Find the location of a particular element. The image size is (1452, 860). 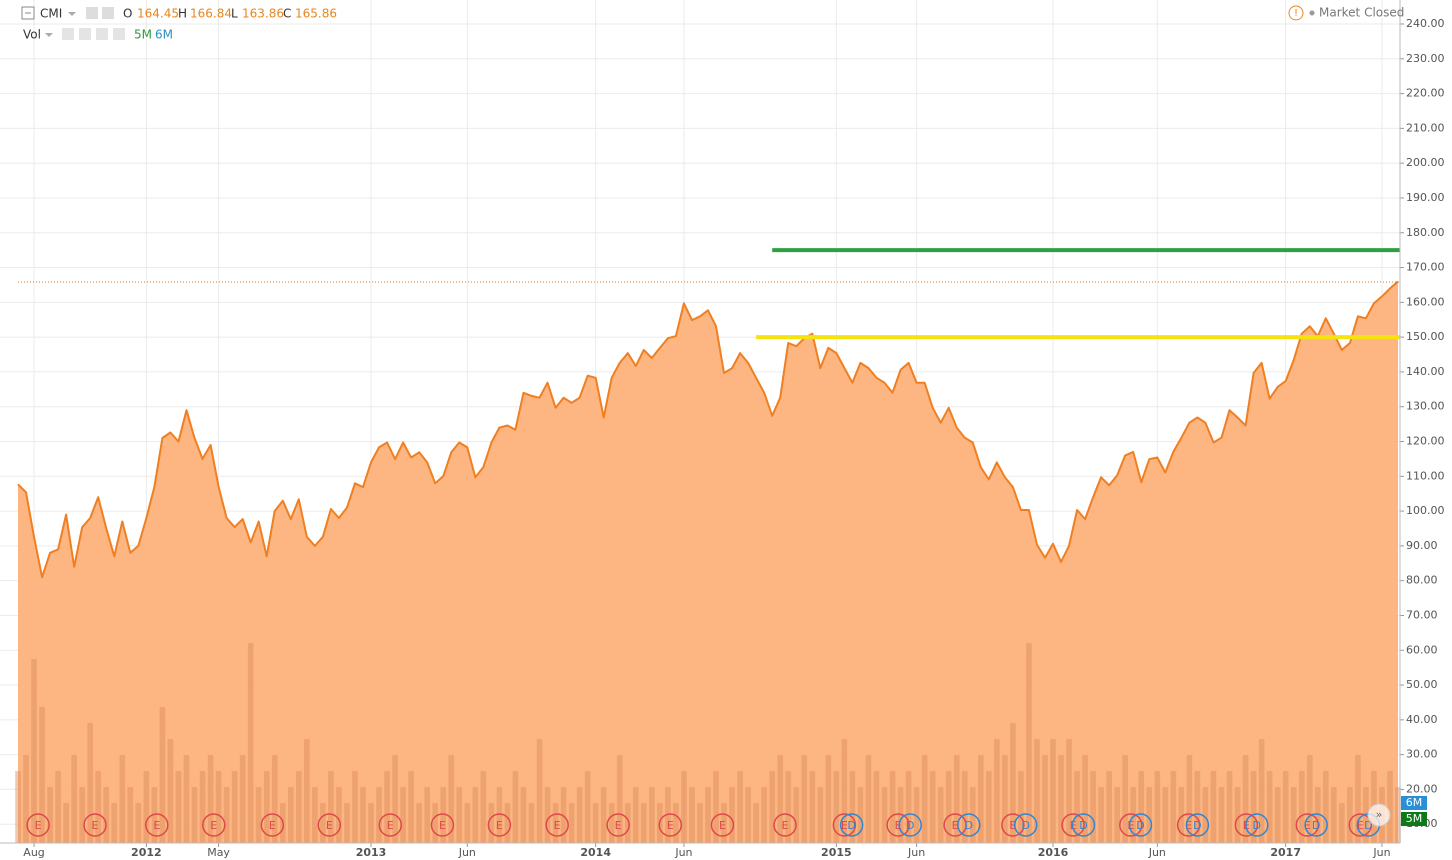

volume-label: Vol is located at coordinates (32, 35).